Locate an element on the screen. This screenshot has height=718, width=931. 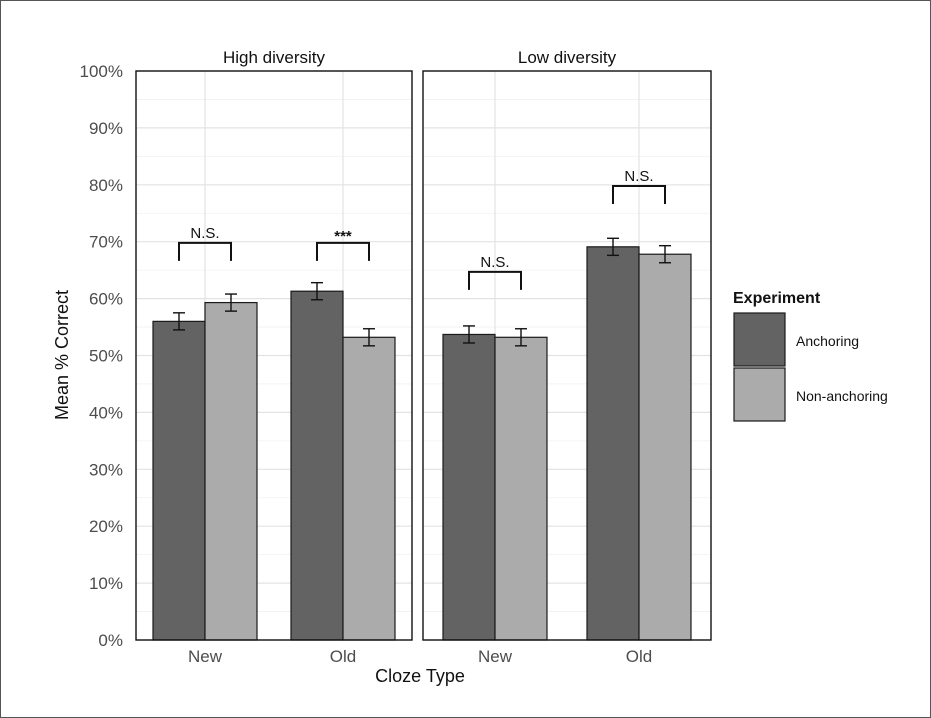
y-tick-label: 80% is located at coordinates (106, 185).